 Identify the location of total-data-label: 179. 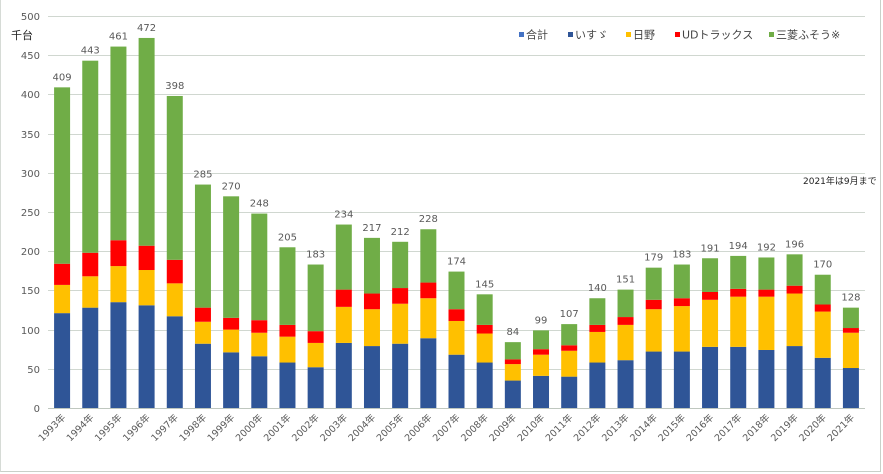
(653, 258).